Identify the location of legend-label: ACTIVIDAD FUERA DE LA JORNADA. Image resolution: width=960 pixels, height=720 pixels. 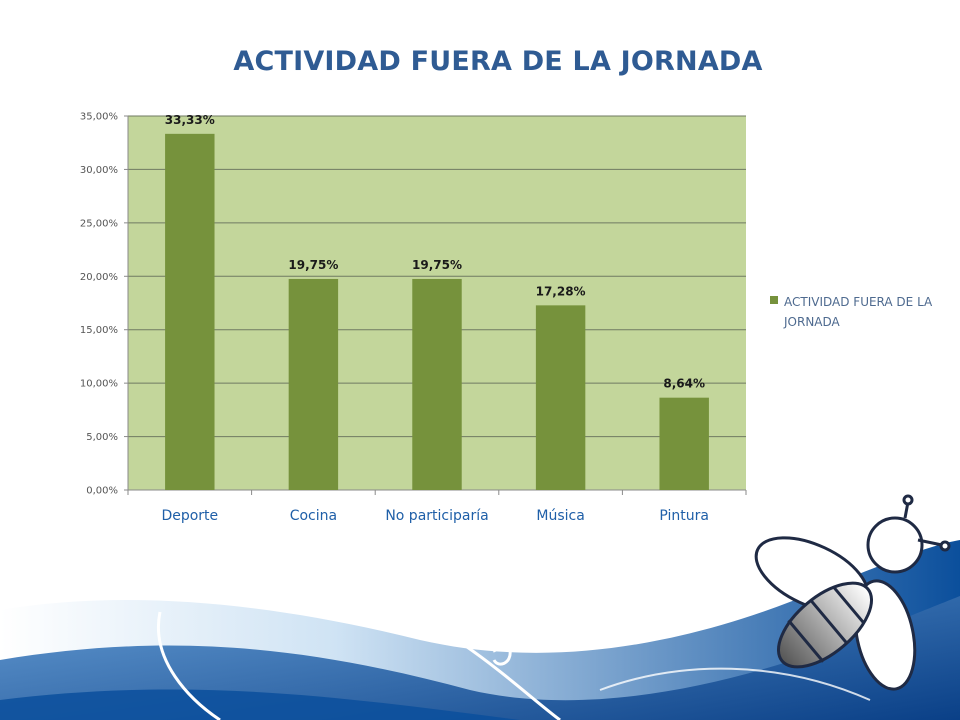
(858, 312).